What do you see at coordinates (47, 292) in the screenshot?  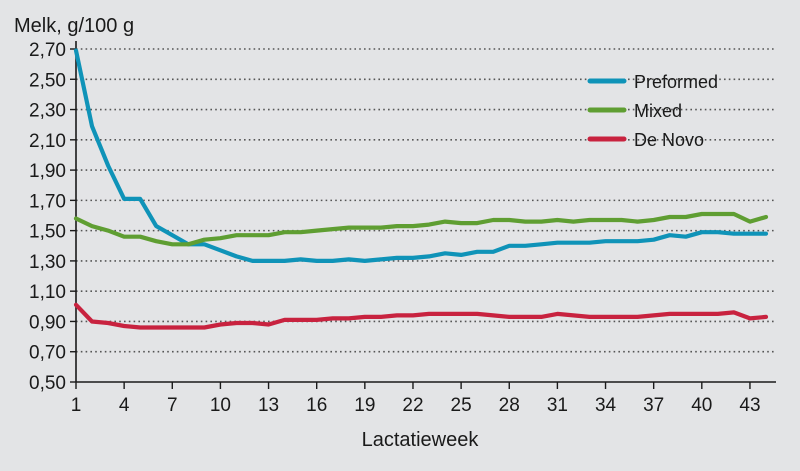 I see `y-tick-label: 1,10` at bounding box center [47, 292].